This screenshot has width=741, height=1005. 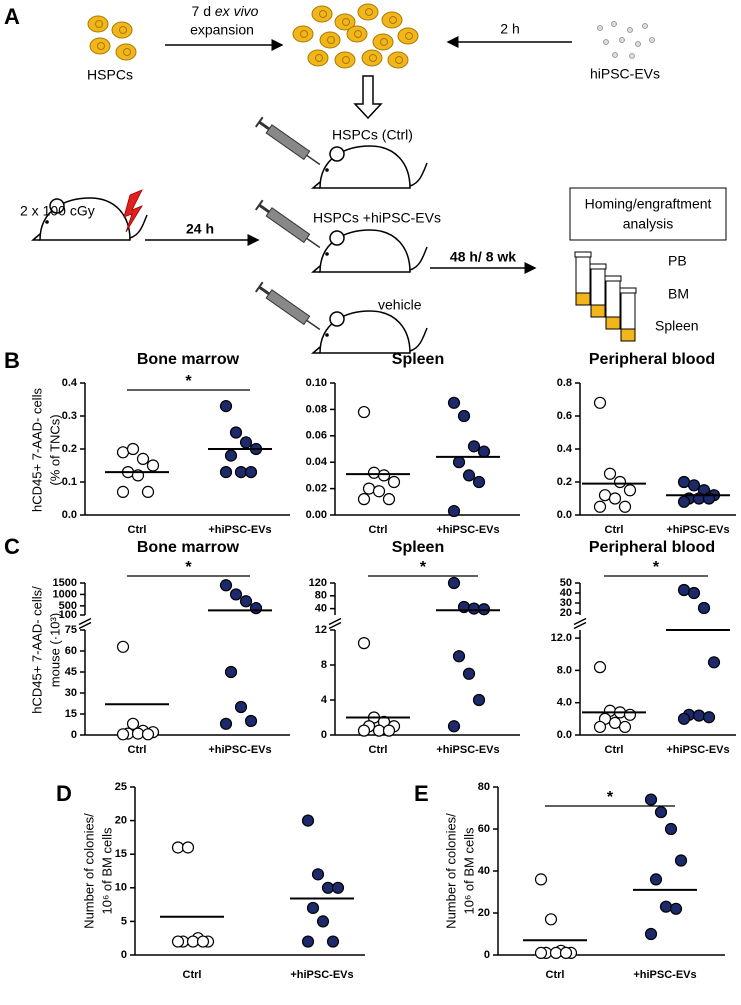 What do you see at coordinates (106, 870) in the screenshot?
I see `y-axis-label: 10⁶ of BM cells` at bounding box center [106, 870].